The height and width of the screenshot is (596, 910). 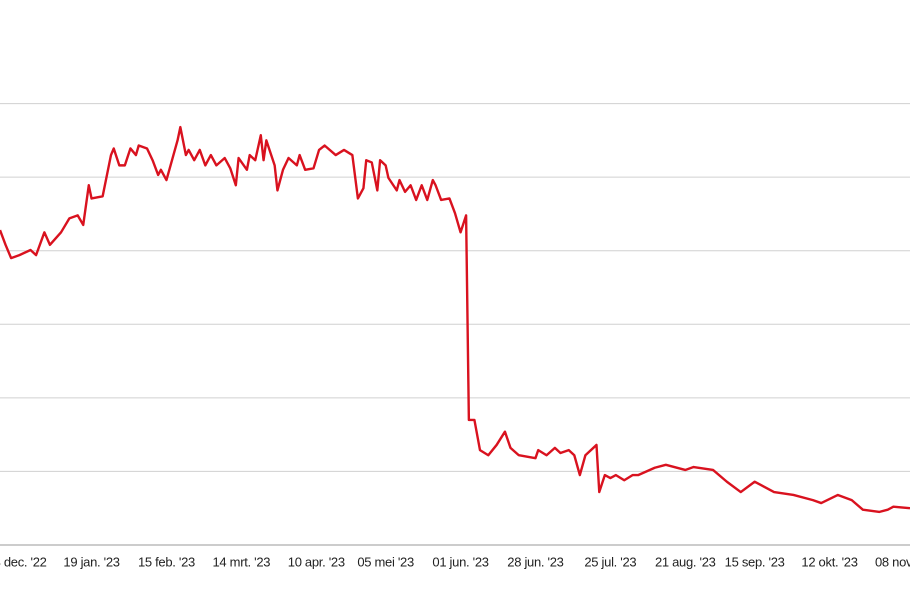 What do you see at coordinates (755, 561) in the screenshot?
I see `x-tick-label: 15 sep. '23` at bounding box center [755, 561].